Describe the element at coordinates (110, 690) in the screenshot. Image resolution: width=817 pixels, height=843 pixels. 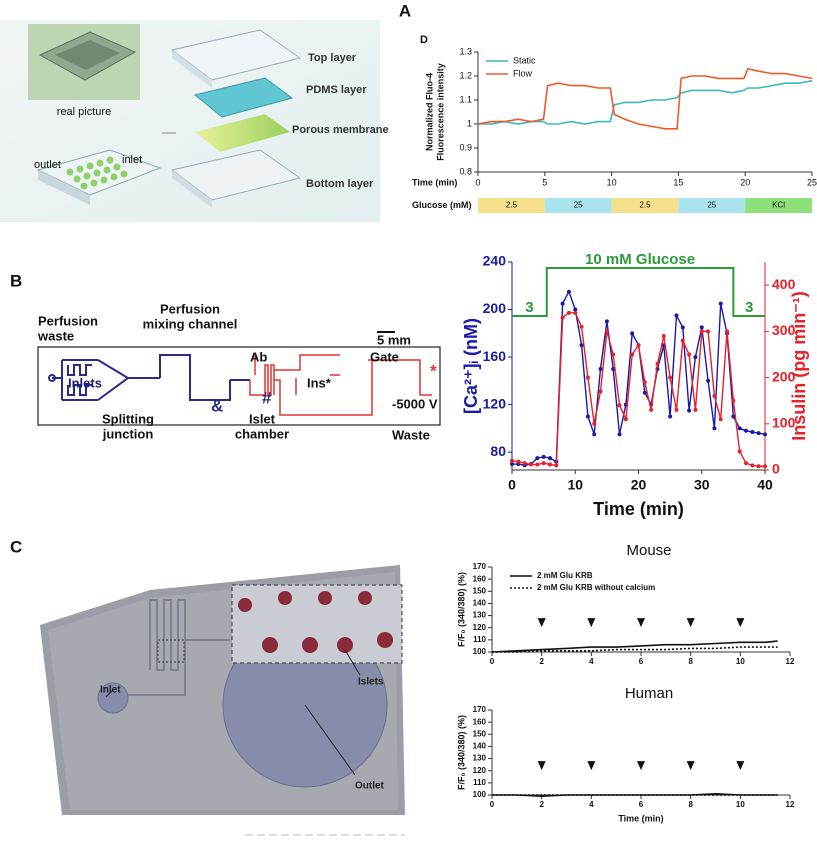
I see `diagram-label: Inlet` at that location.